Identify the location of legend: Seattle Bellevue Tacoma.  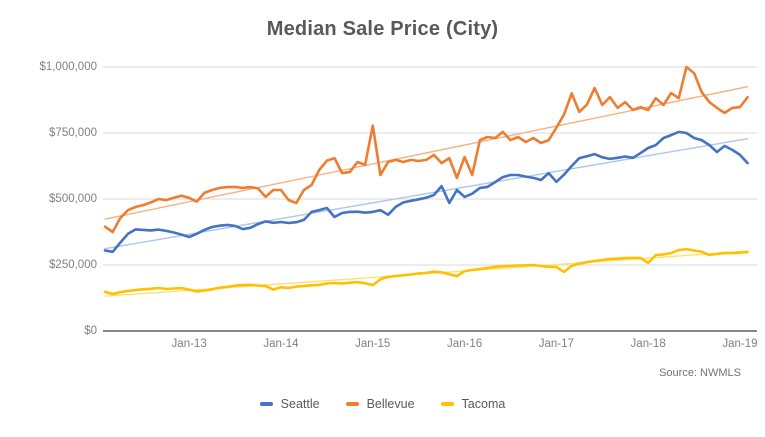
(382, 404).